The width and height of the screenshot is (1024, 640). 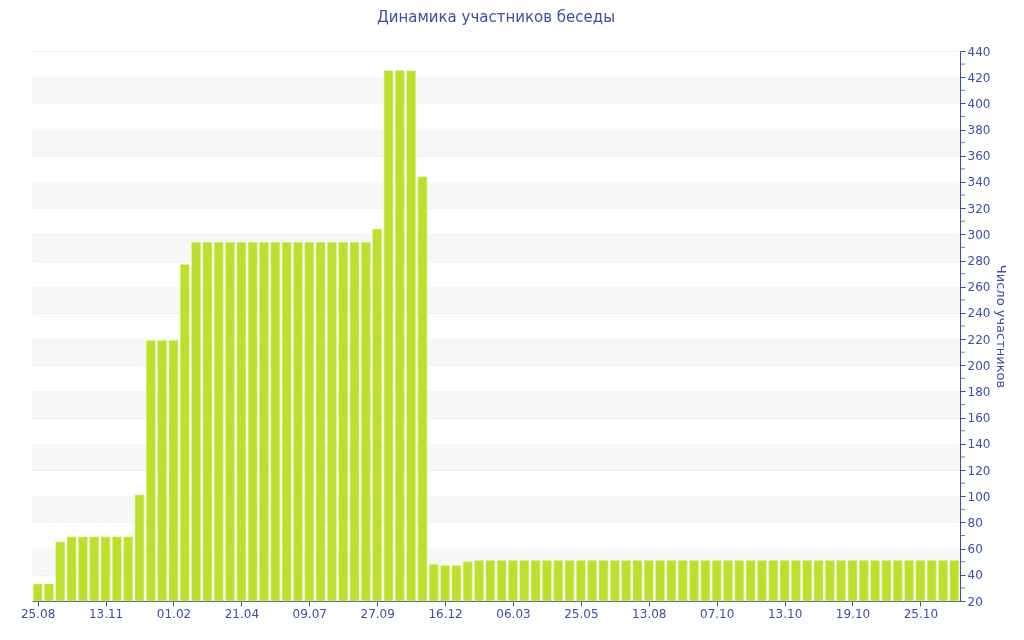 What do you see at coordinates (975, 601) in the screenshot?
I see `y-tick-label: 20` at bounding box center [975, 601].